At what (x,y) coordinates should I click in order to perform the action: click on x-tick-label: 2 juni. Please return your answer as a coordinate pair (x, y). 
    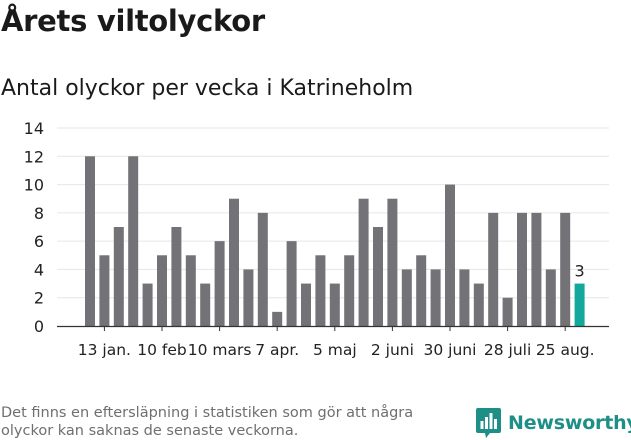
    Looking at the image, I should click on (392, 350).